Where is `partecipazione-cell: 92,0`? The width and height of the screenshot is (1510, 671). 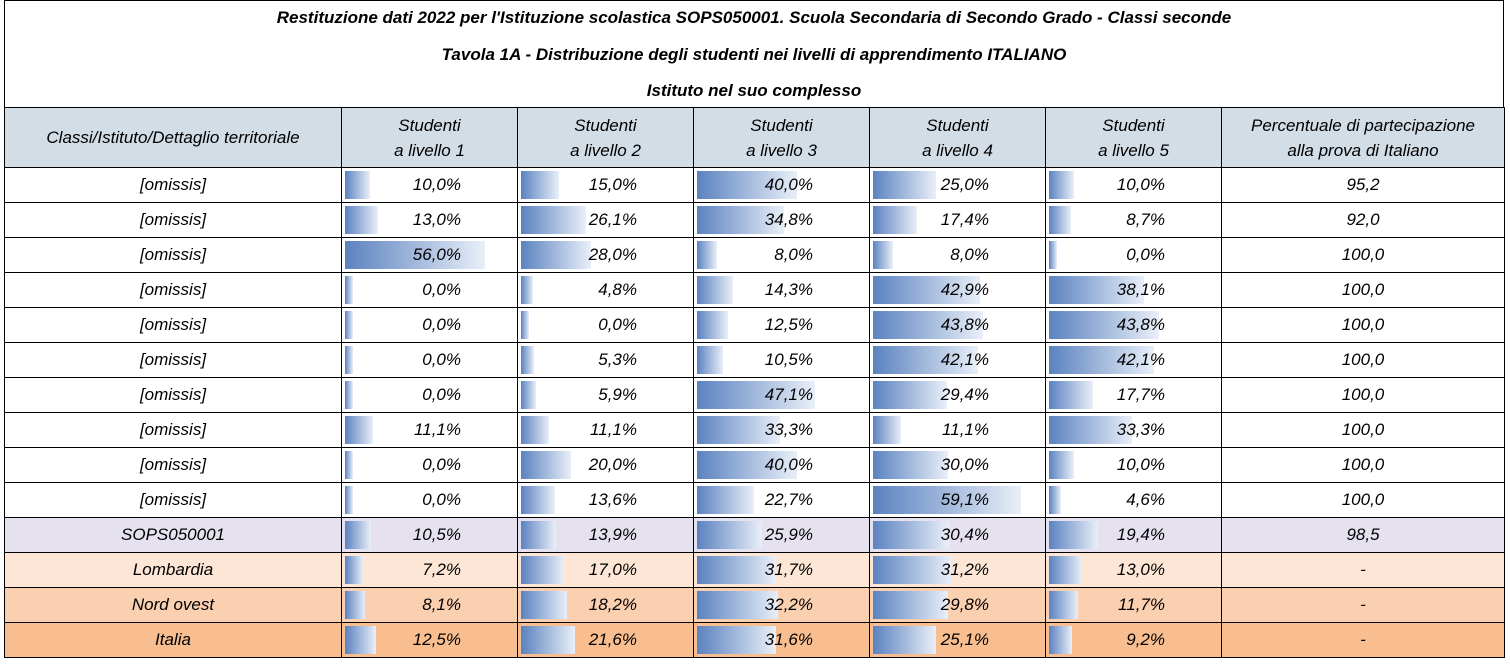
partecipazione-cell: 92,0 is located at coordinates (1363, 220).